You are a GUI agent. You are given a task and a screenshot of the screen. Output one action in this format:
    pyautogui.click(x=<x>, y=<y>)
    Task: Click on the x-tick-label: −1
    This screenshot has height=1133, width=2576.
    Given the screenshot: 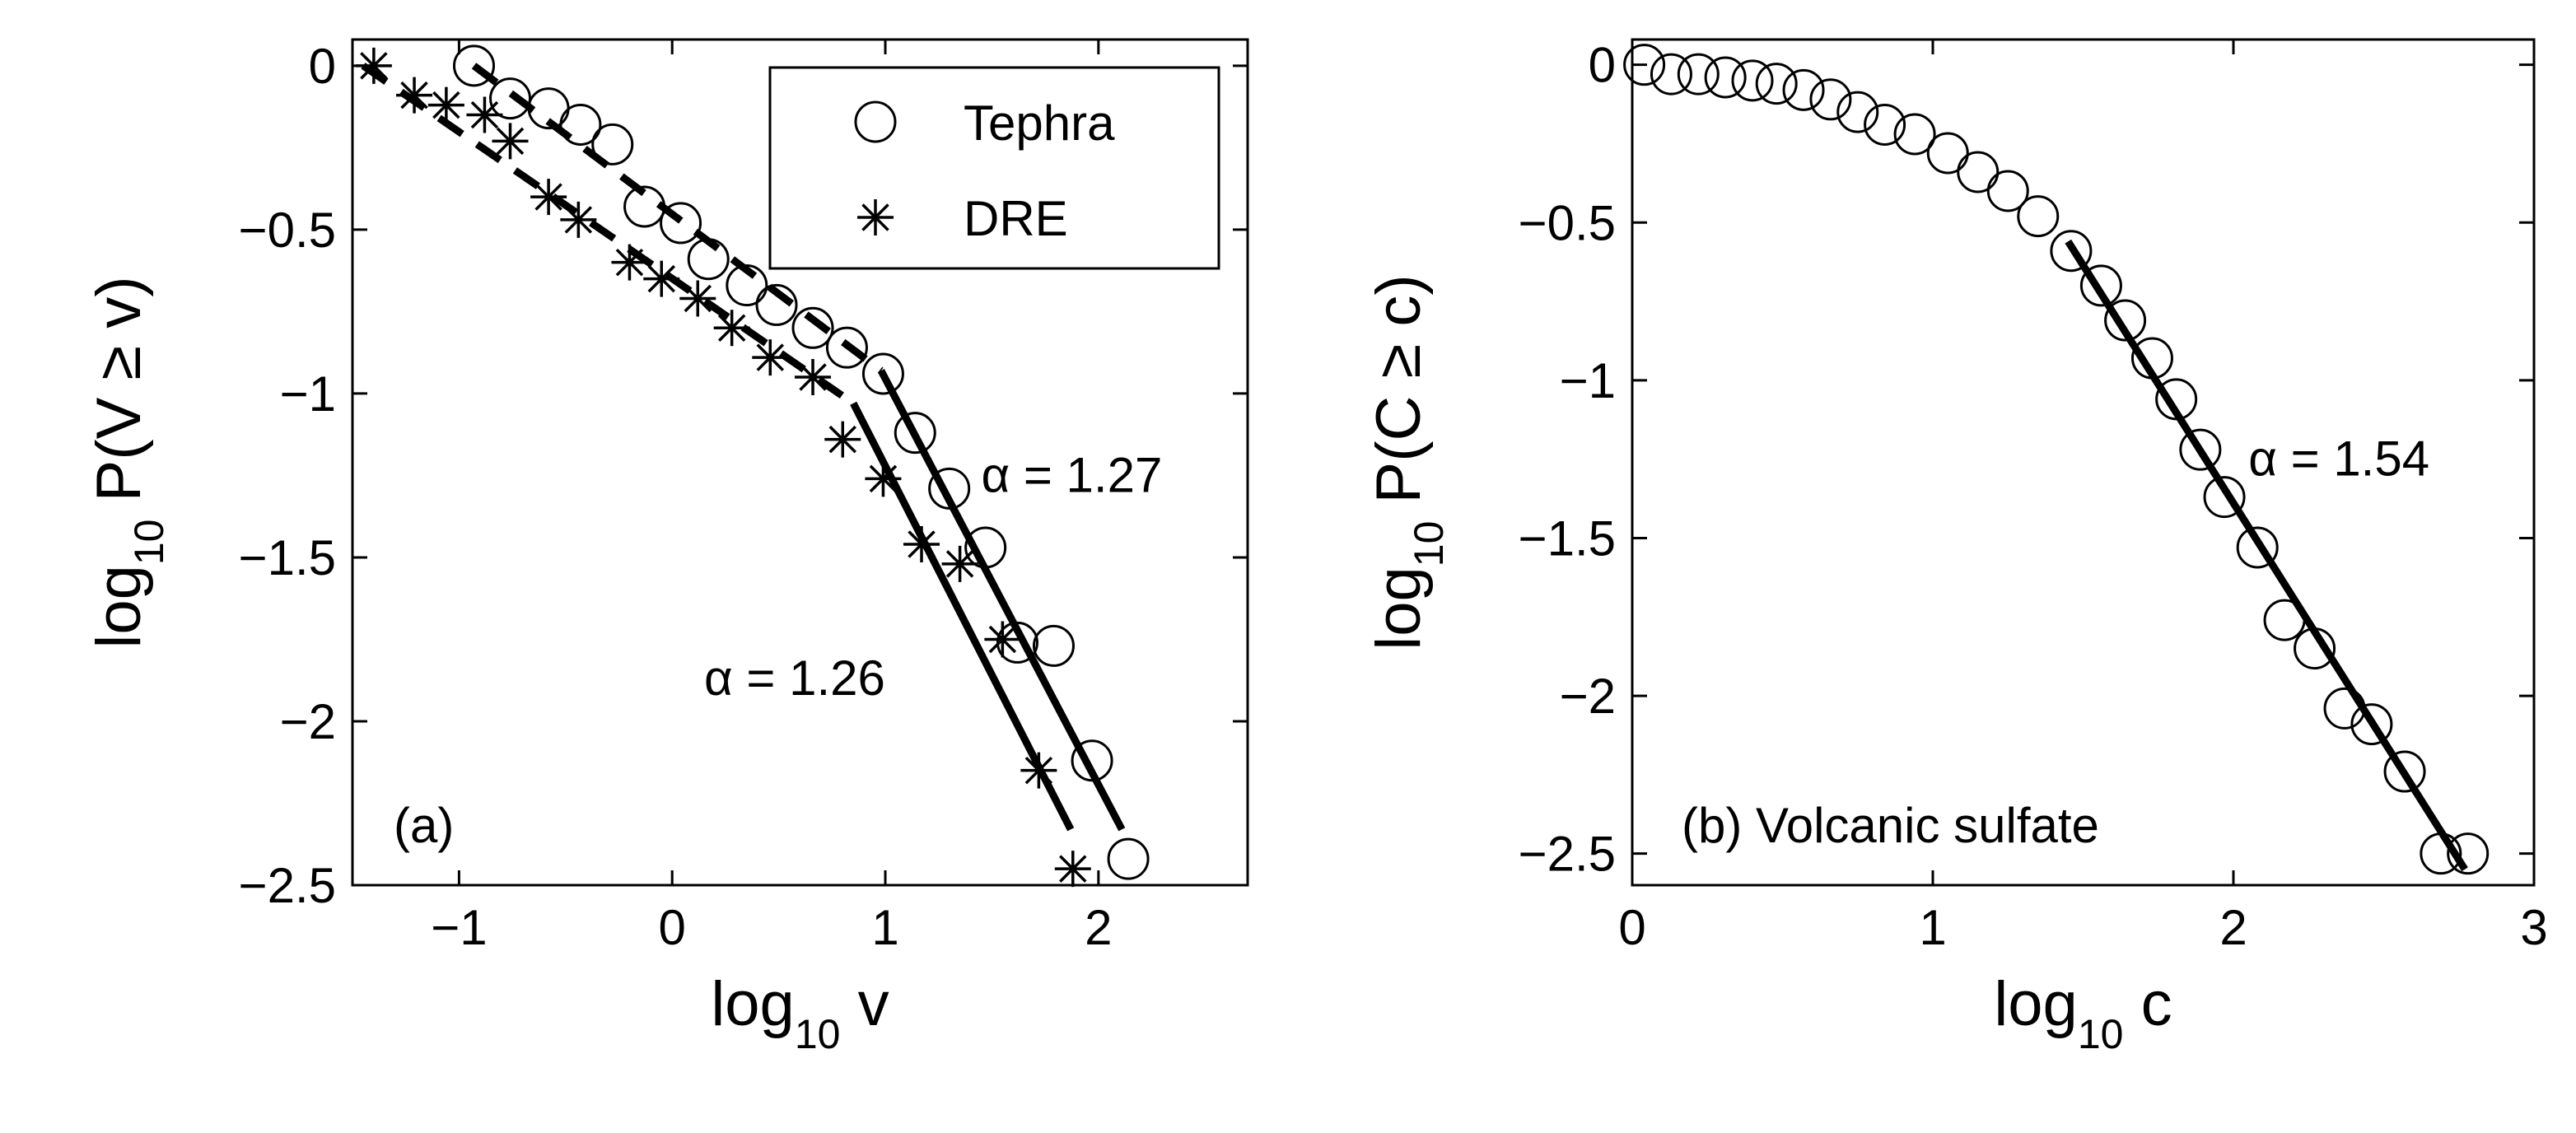 What is the action you would take?
    pyautogui.click(x=459, y=927)
    